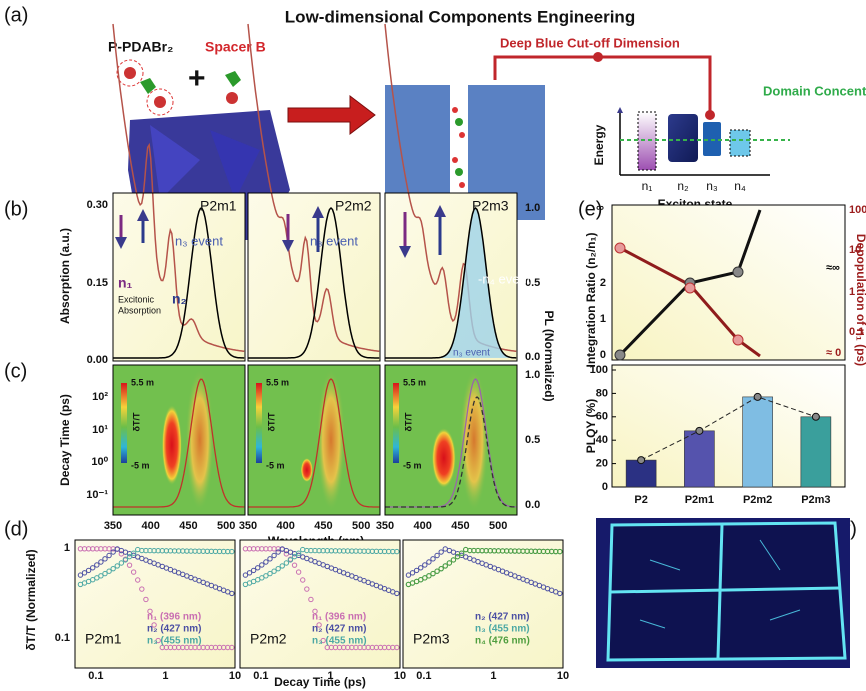 The image size is (866, 691). Describe the element at coordinates (549, 355) in the screenshot. I see `pl-label: PL (Normalized)` at that location.